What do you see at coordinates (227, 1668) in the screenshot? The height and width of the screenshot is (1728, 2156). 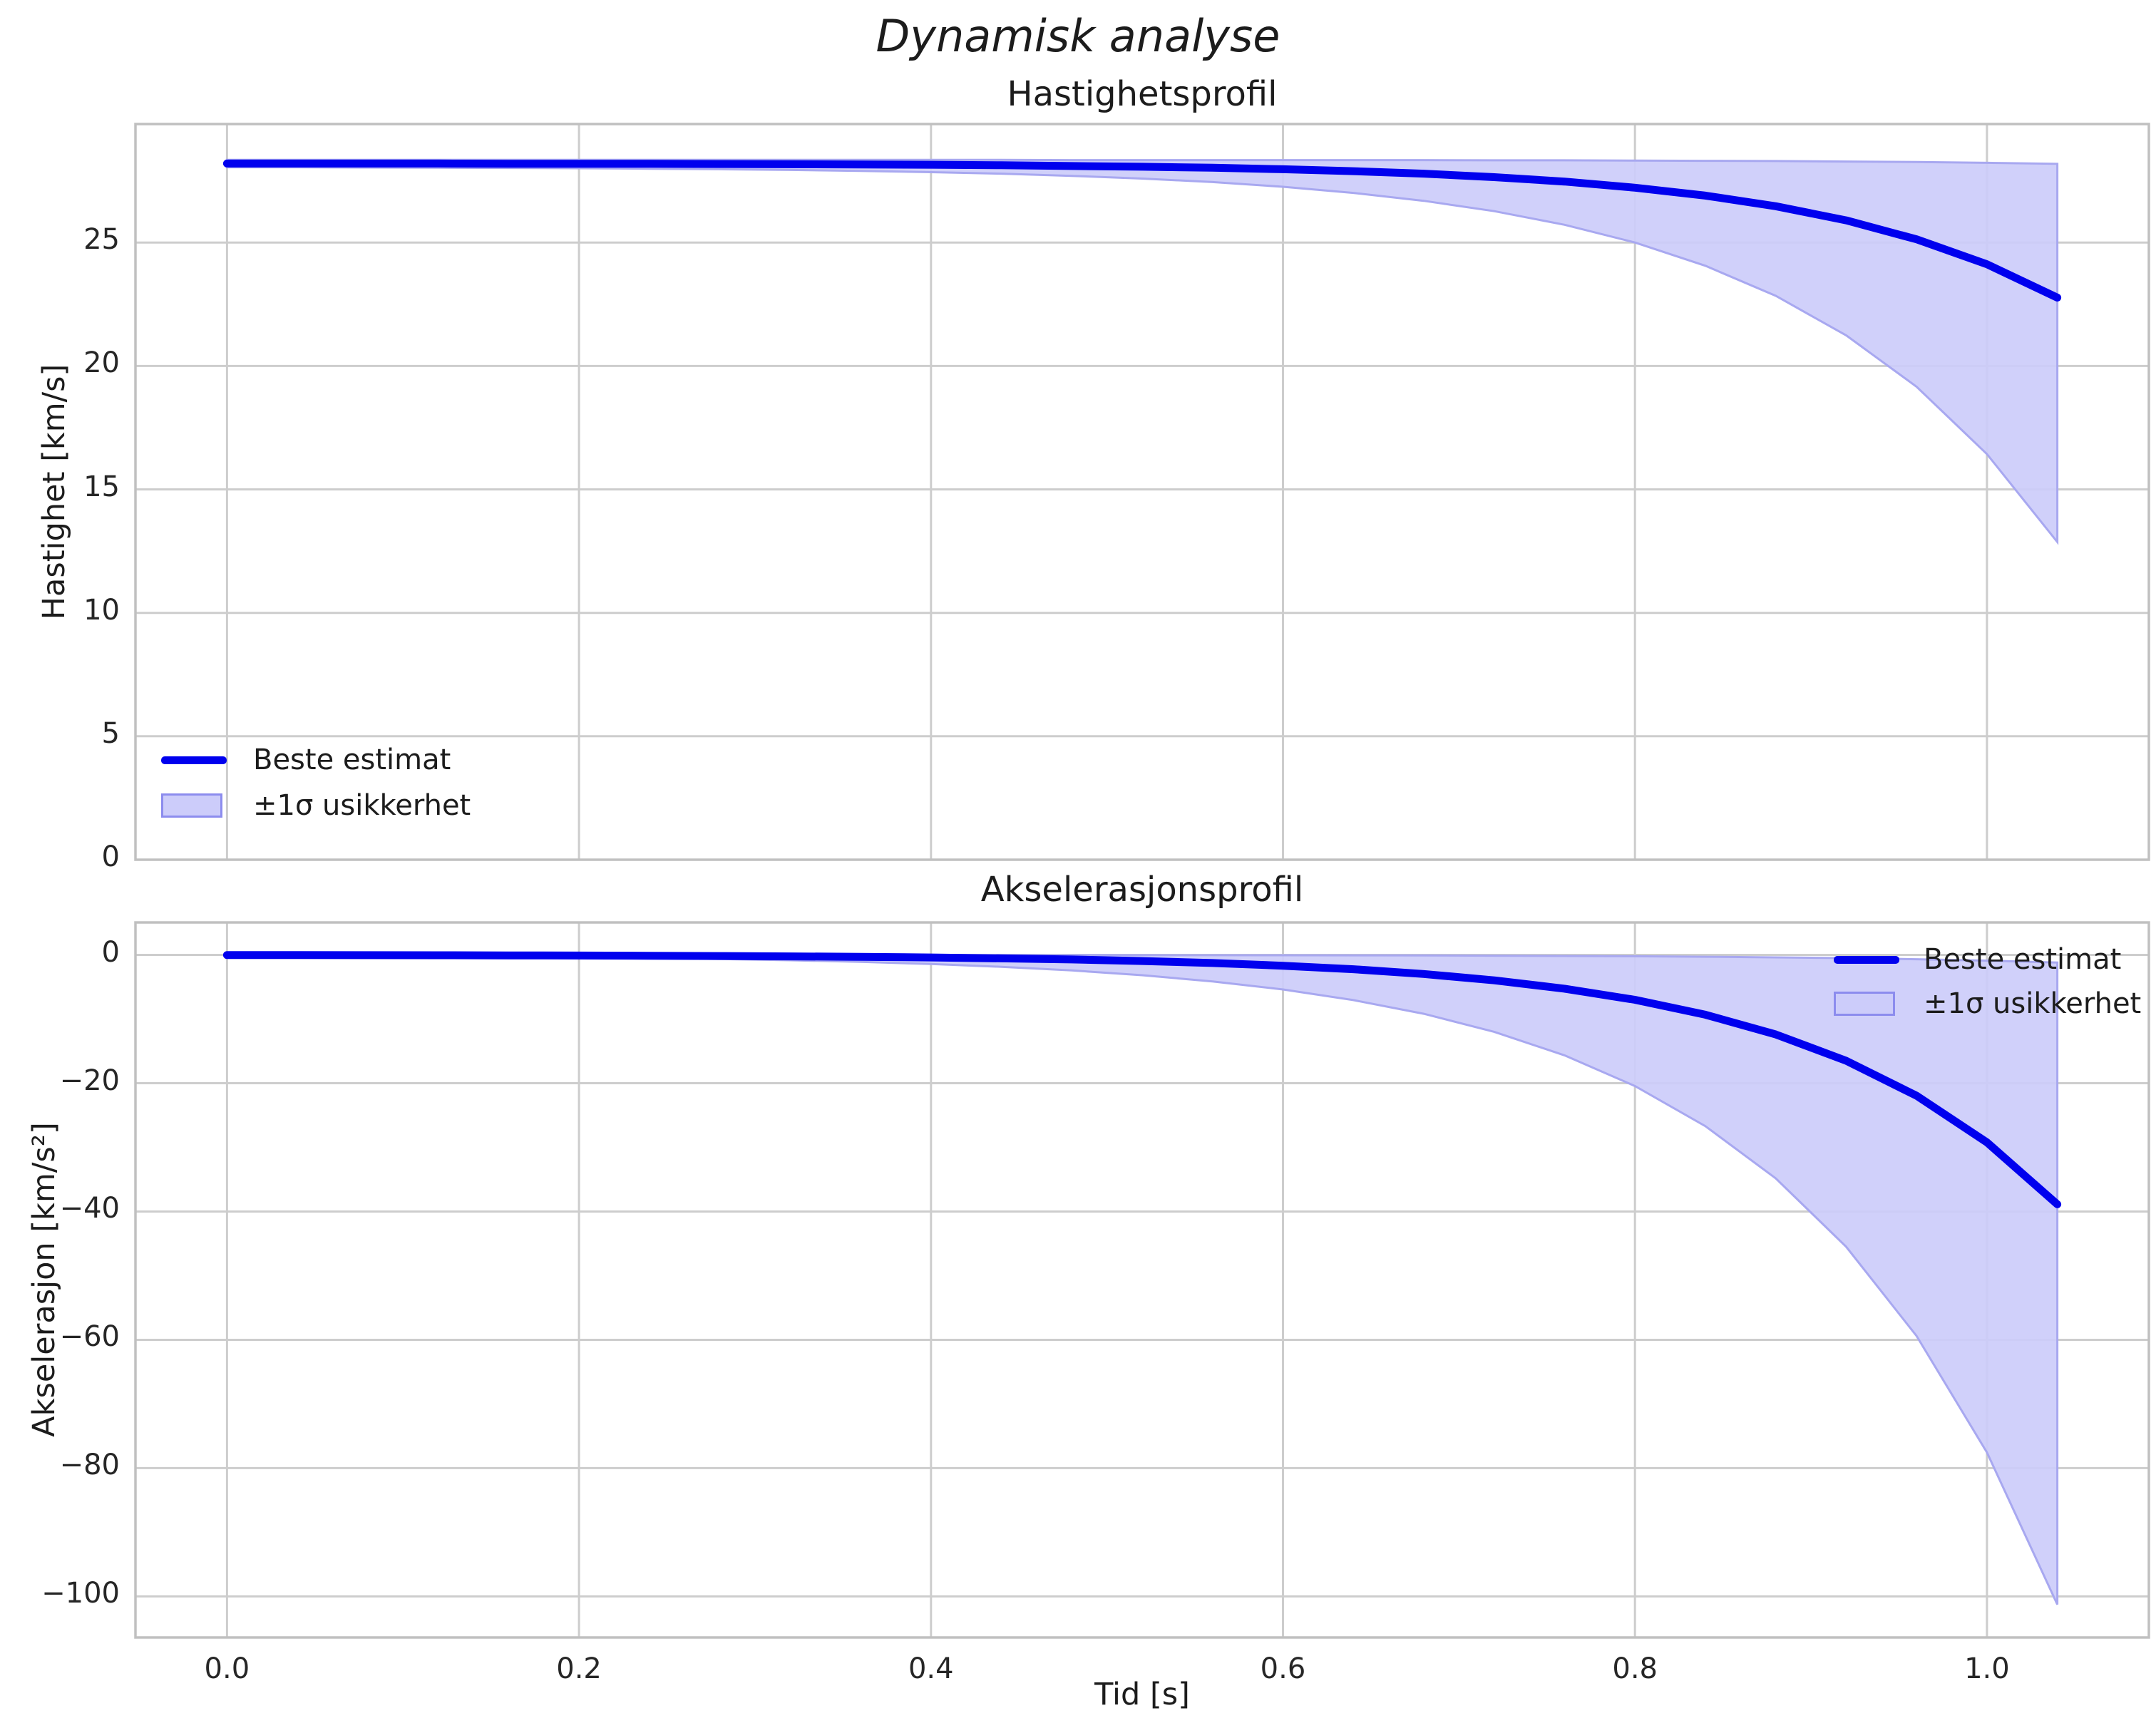 I see `acceleration-x-tick-label: 0.0` at bounding box center [227, 1668].